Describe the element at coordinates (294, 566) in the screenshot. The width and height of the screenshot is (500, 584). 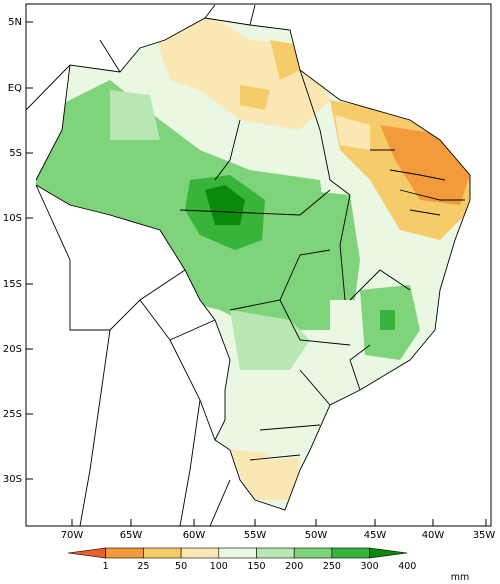
I see `colorbar-label: 200` at that location.